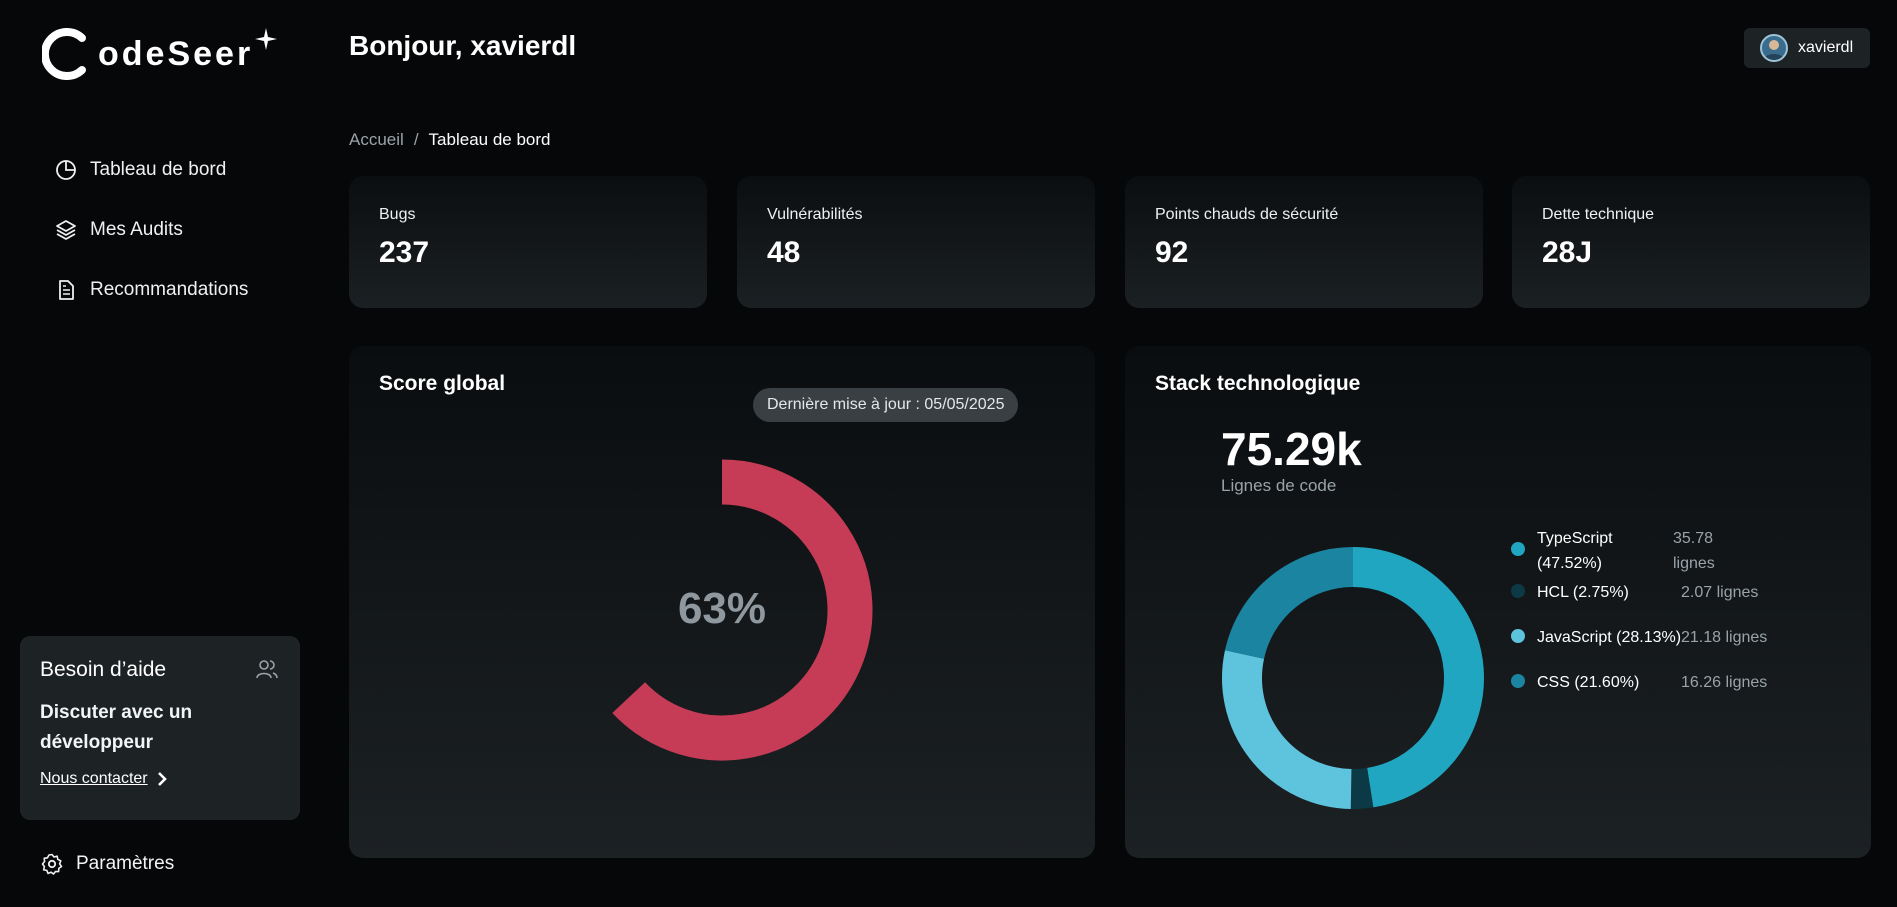 Image resolution: width=1897 pixels, height=907 pixels. I want to click on breadcrumb-home: Accueil, so click(376, 139).